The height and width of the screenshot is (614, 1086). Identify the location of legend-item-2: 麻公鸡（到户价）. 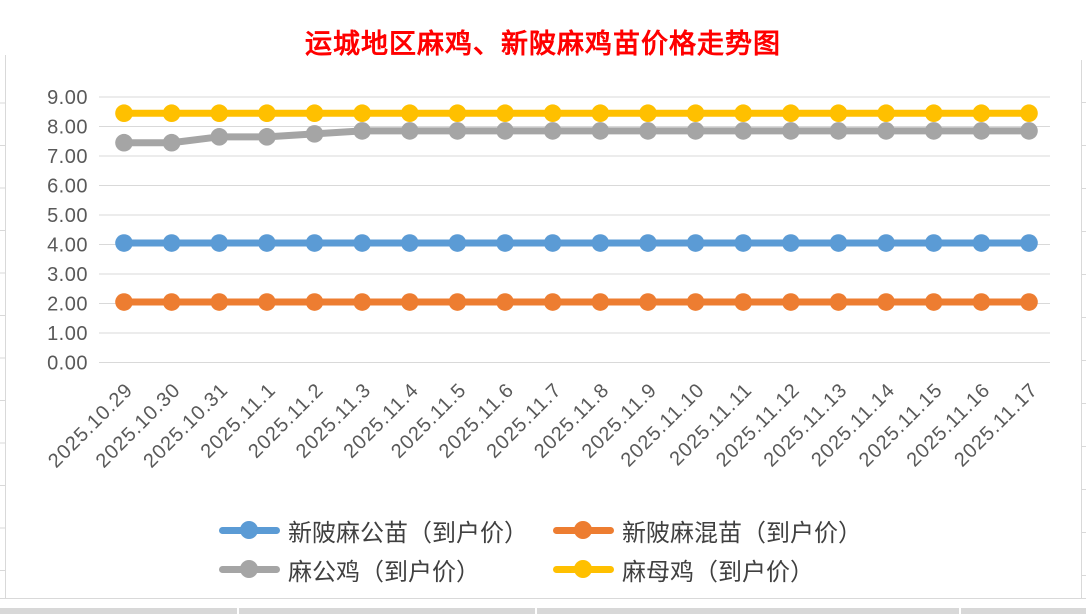
(386, 569).